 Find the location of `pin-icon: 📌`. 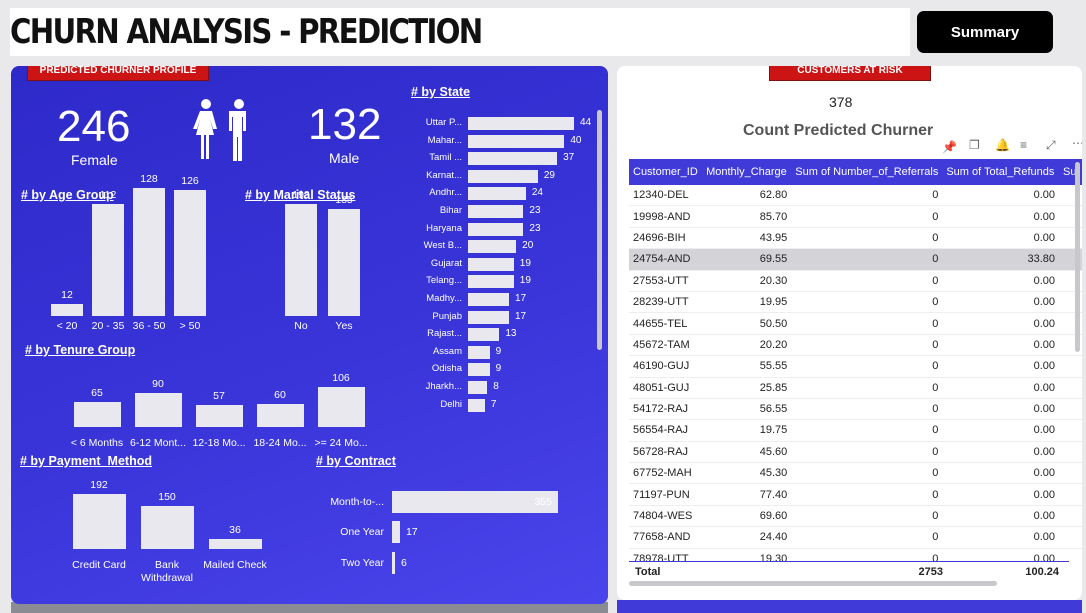

pin-icon: 📌 is located at coordinates (949, 147).